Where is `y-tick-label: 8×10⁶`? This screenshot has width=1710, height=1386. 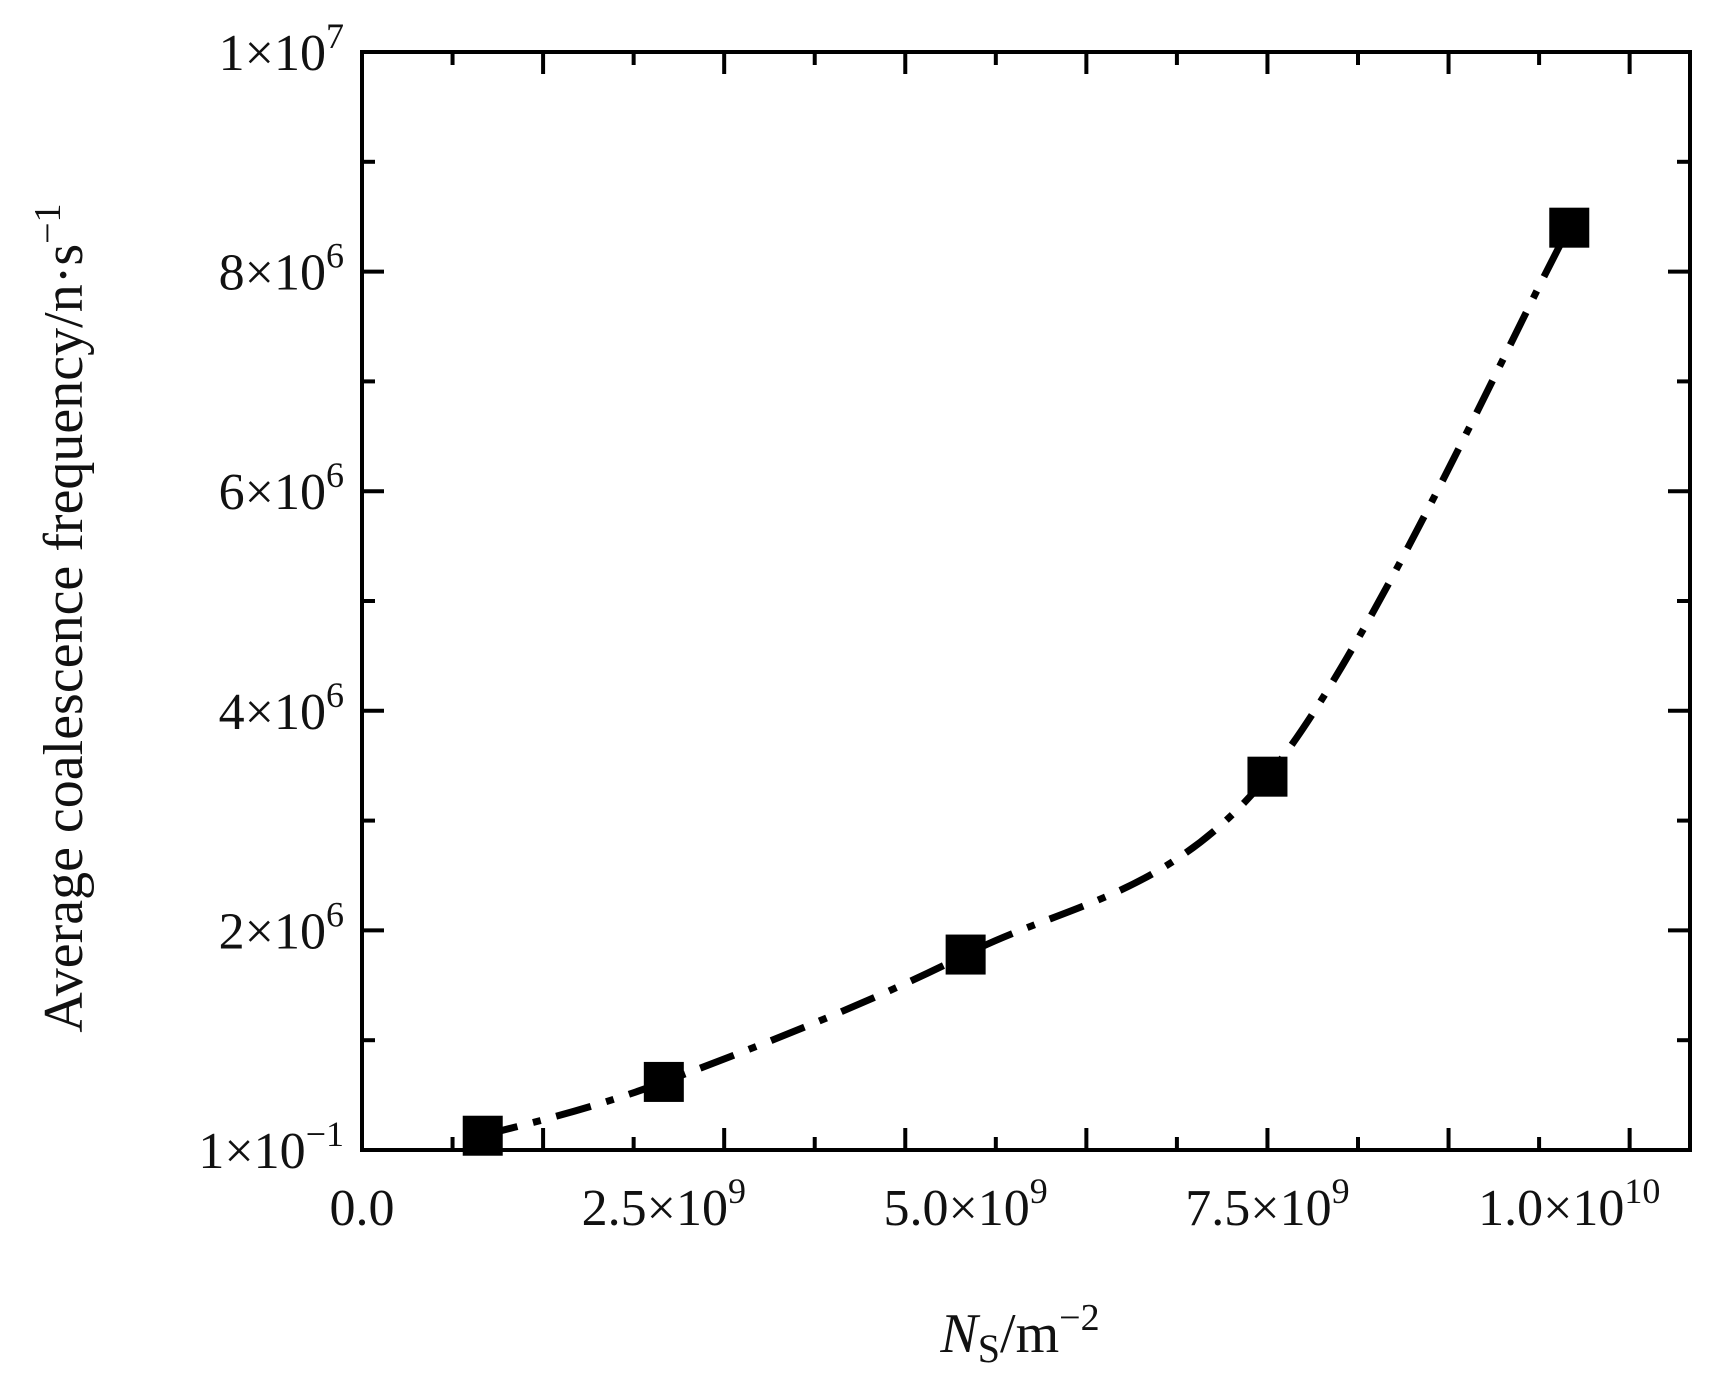 y-tick-label: 8×10⁶ is located at coordinates (281, 269).